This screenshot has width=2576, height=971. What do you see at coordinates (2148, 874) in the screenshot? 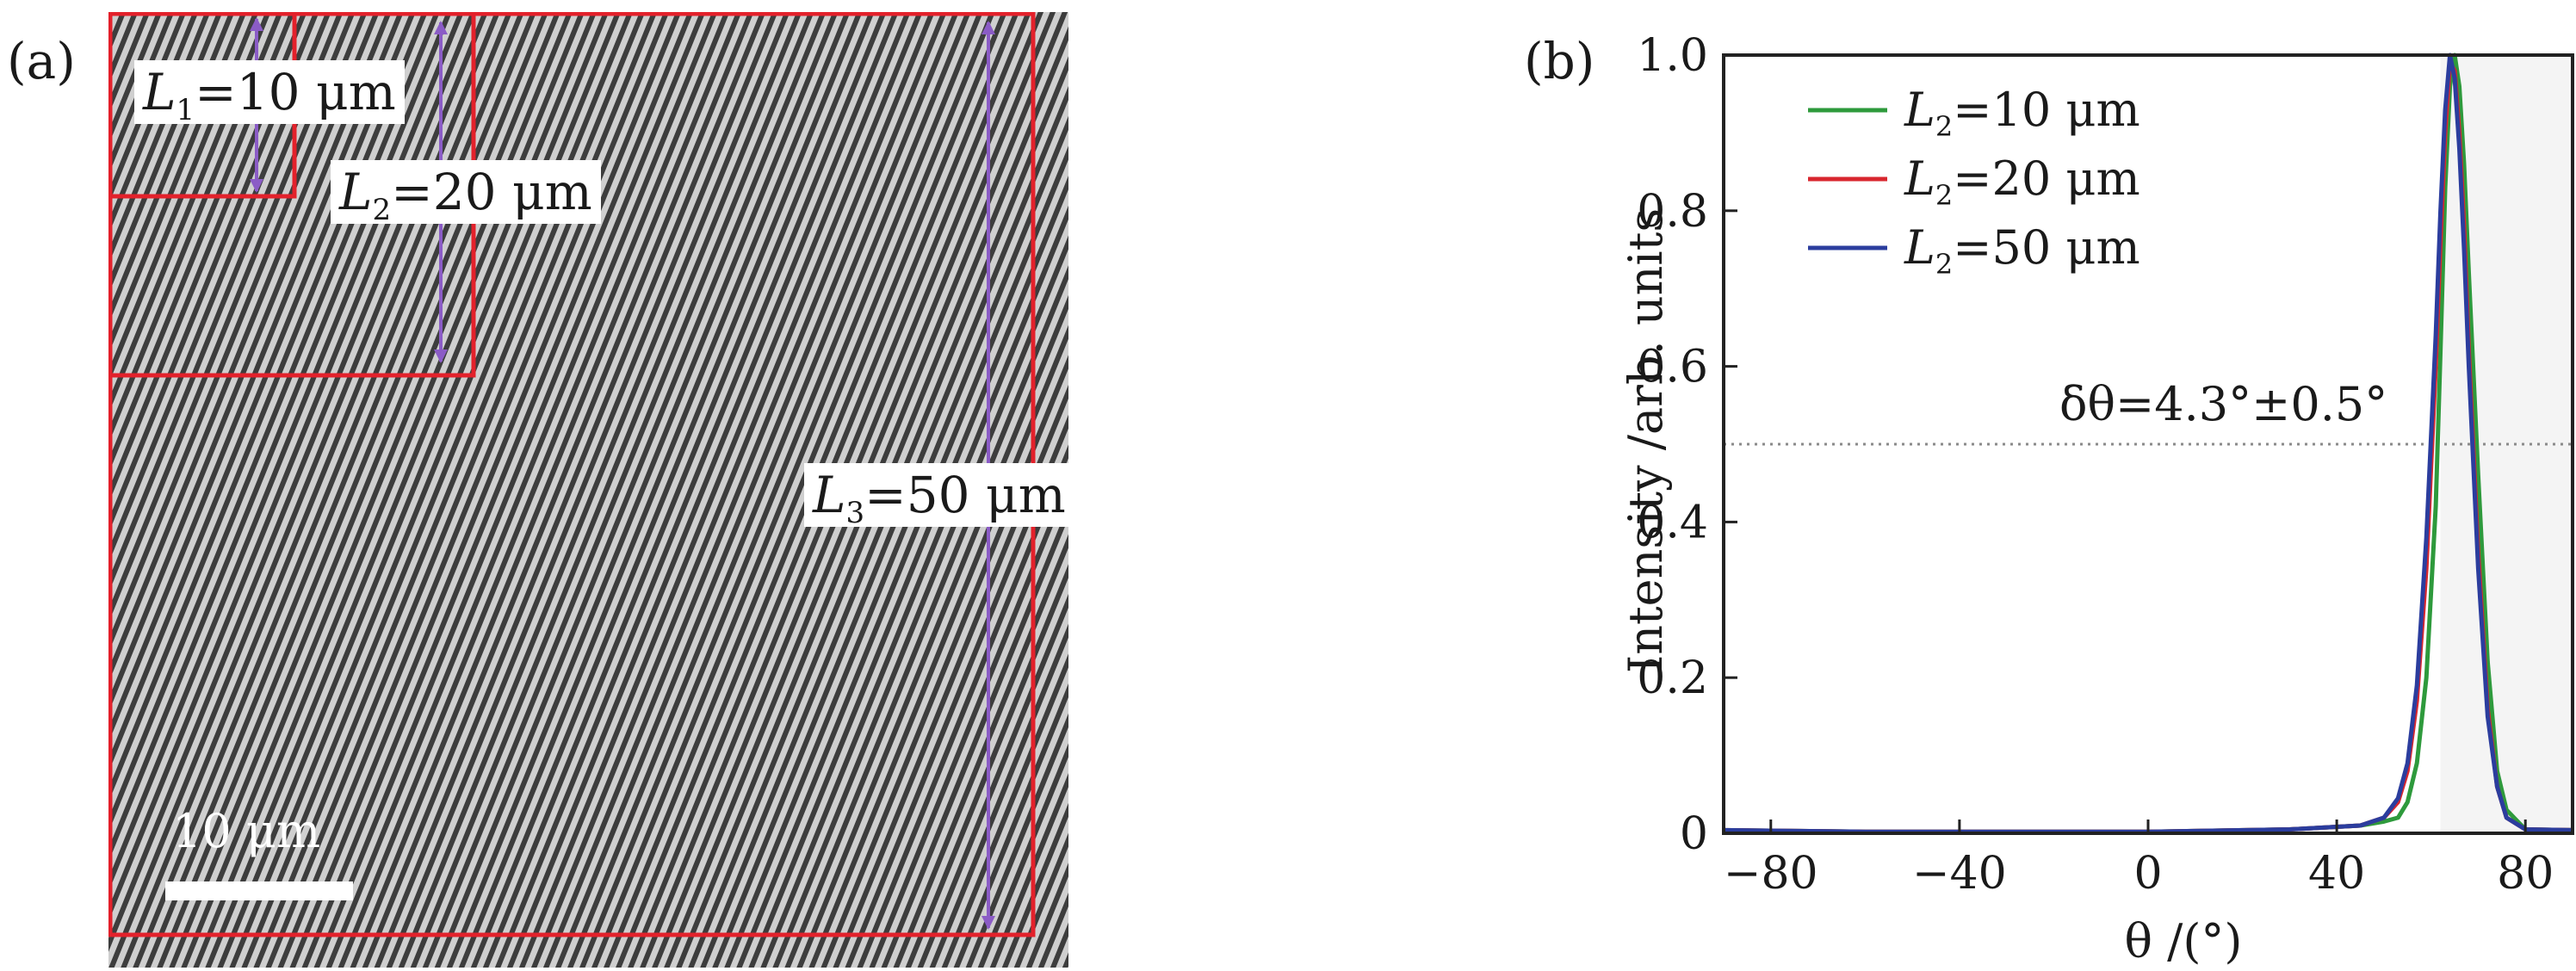
I see `x-tick-label: 0` at bounding box center [2148, 874].